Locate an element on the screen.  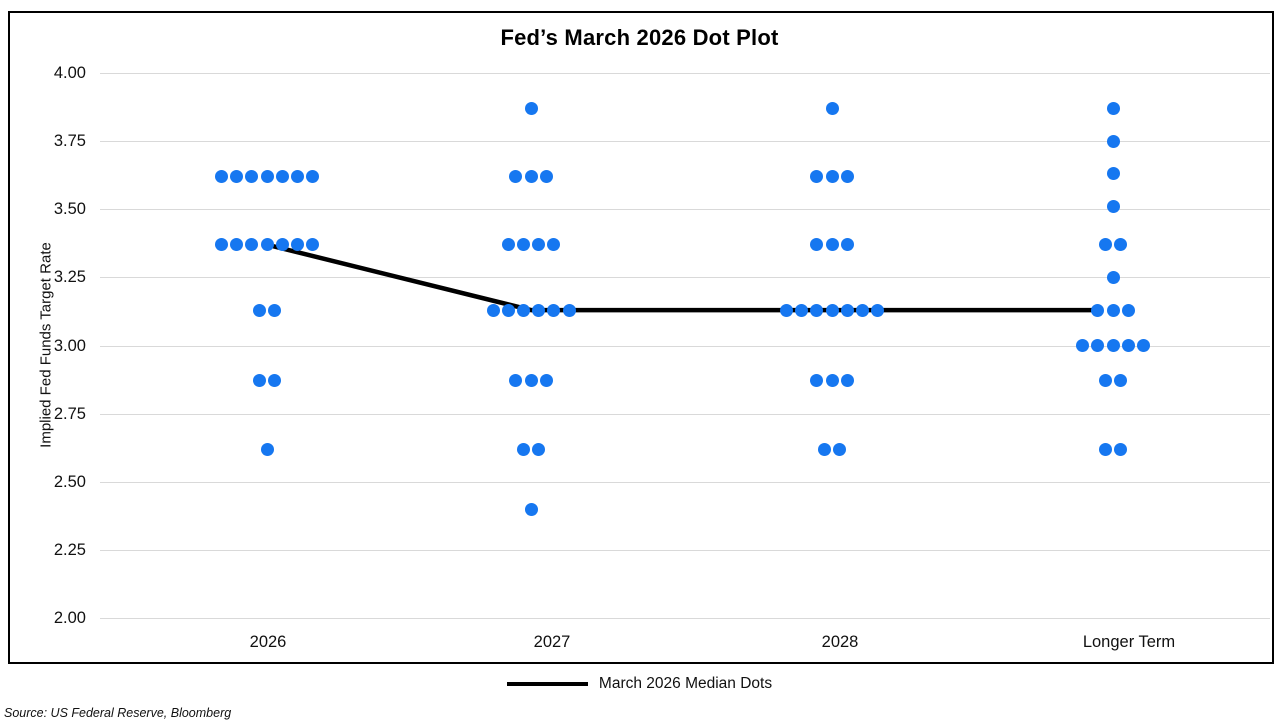
y-tick-label: 2.25 is located at coordinates (69, 549).